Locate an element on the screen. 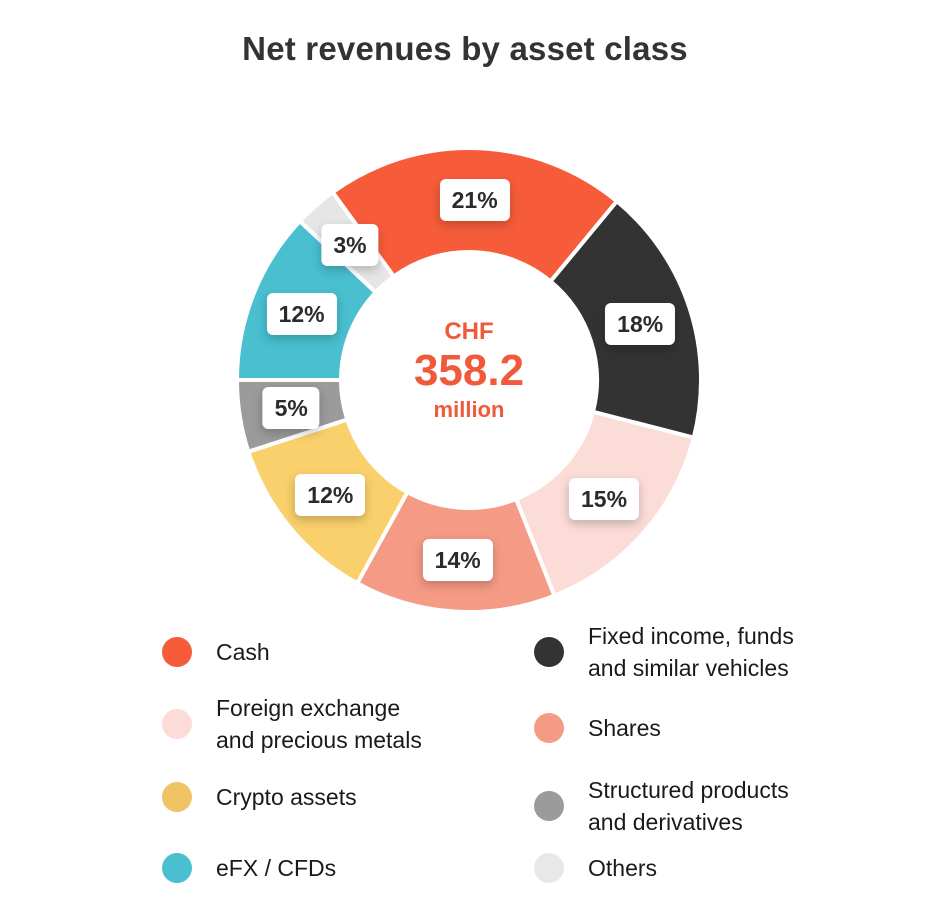  legend-label: Fixed income, funds and similar vehicles is located at coordinates (691, 652).